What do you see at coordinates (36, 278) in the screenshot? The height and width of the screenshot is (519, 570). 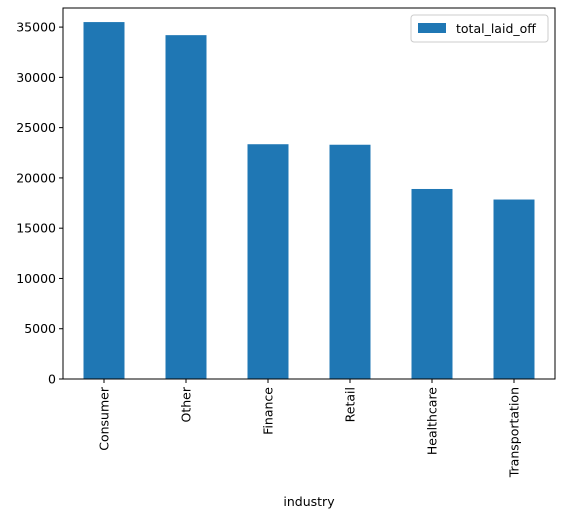 I see `y-tick-label: 10000` at bounding box center [36, 278].